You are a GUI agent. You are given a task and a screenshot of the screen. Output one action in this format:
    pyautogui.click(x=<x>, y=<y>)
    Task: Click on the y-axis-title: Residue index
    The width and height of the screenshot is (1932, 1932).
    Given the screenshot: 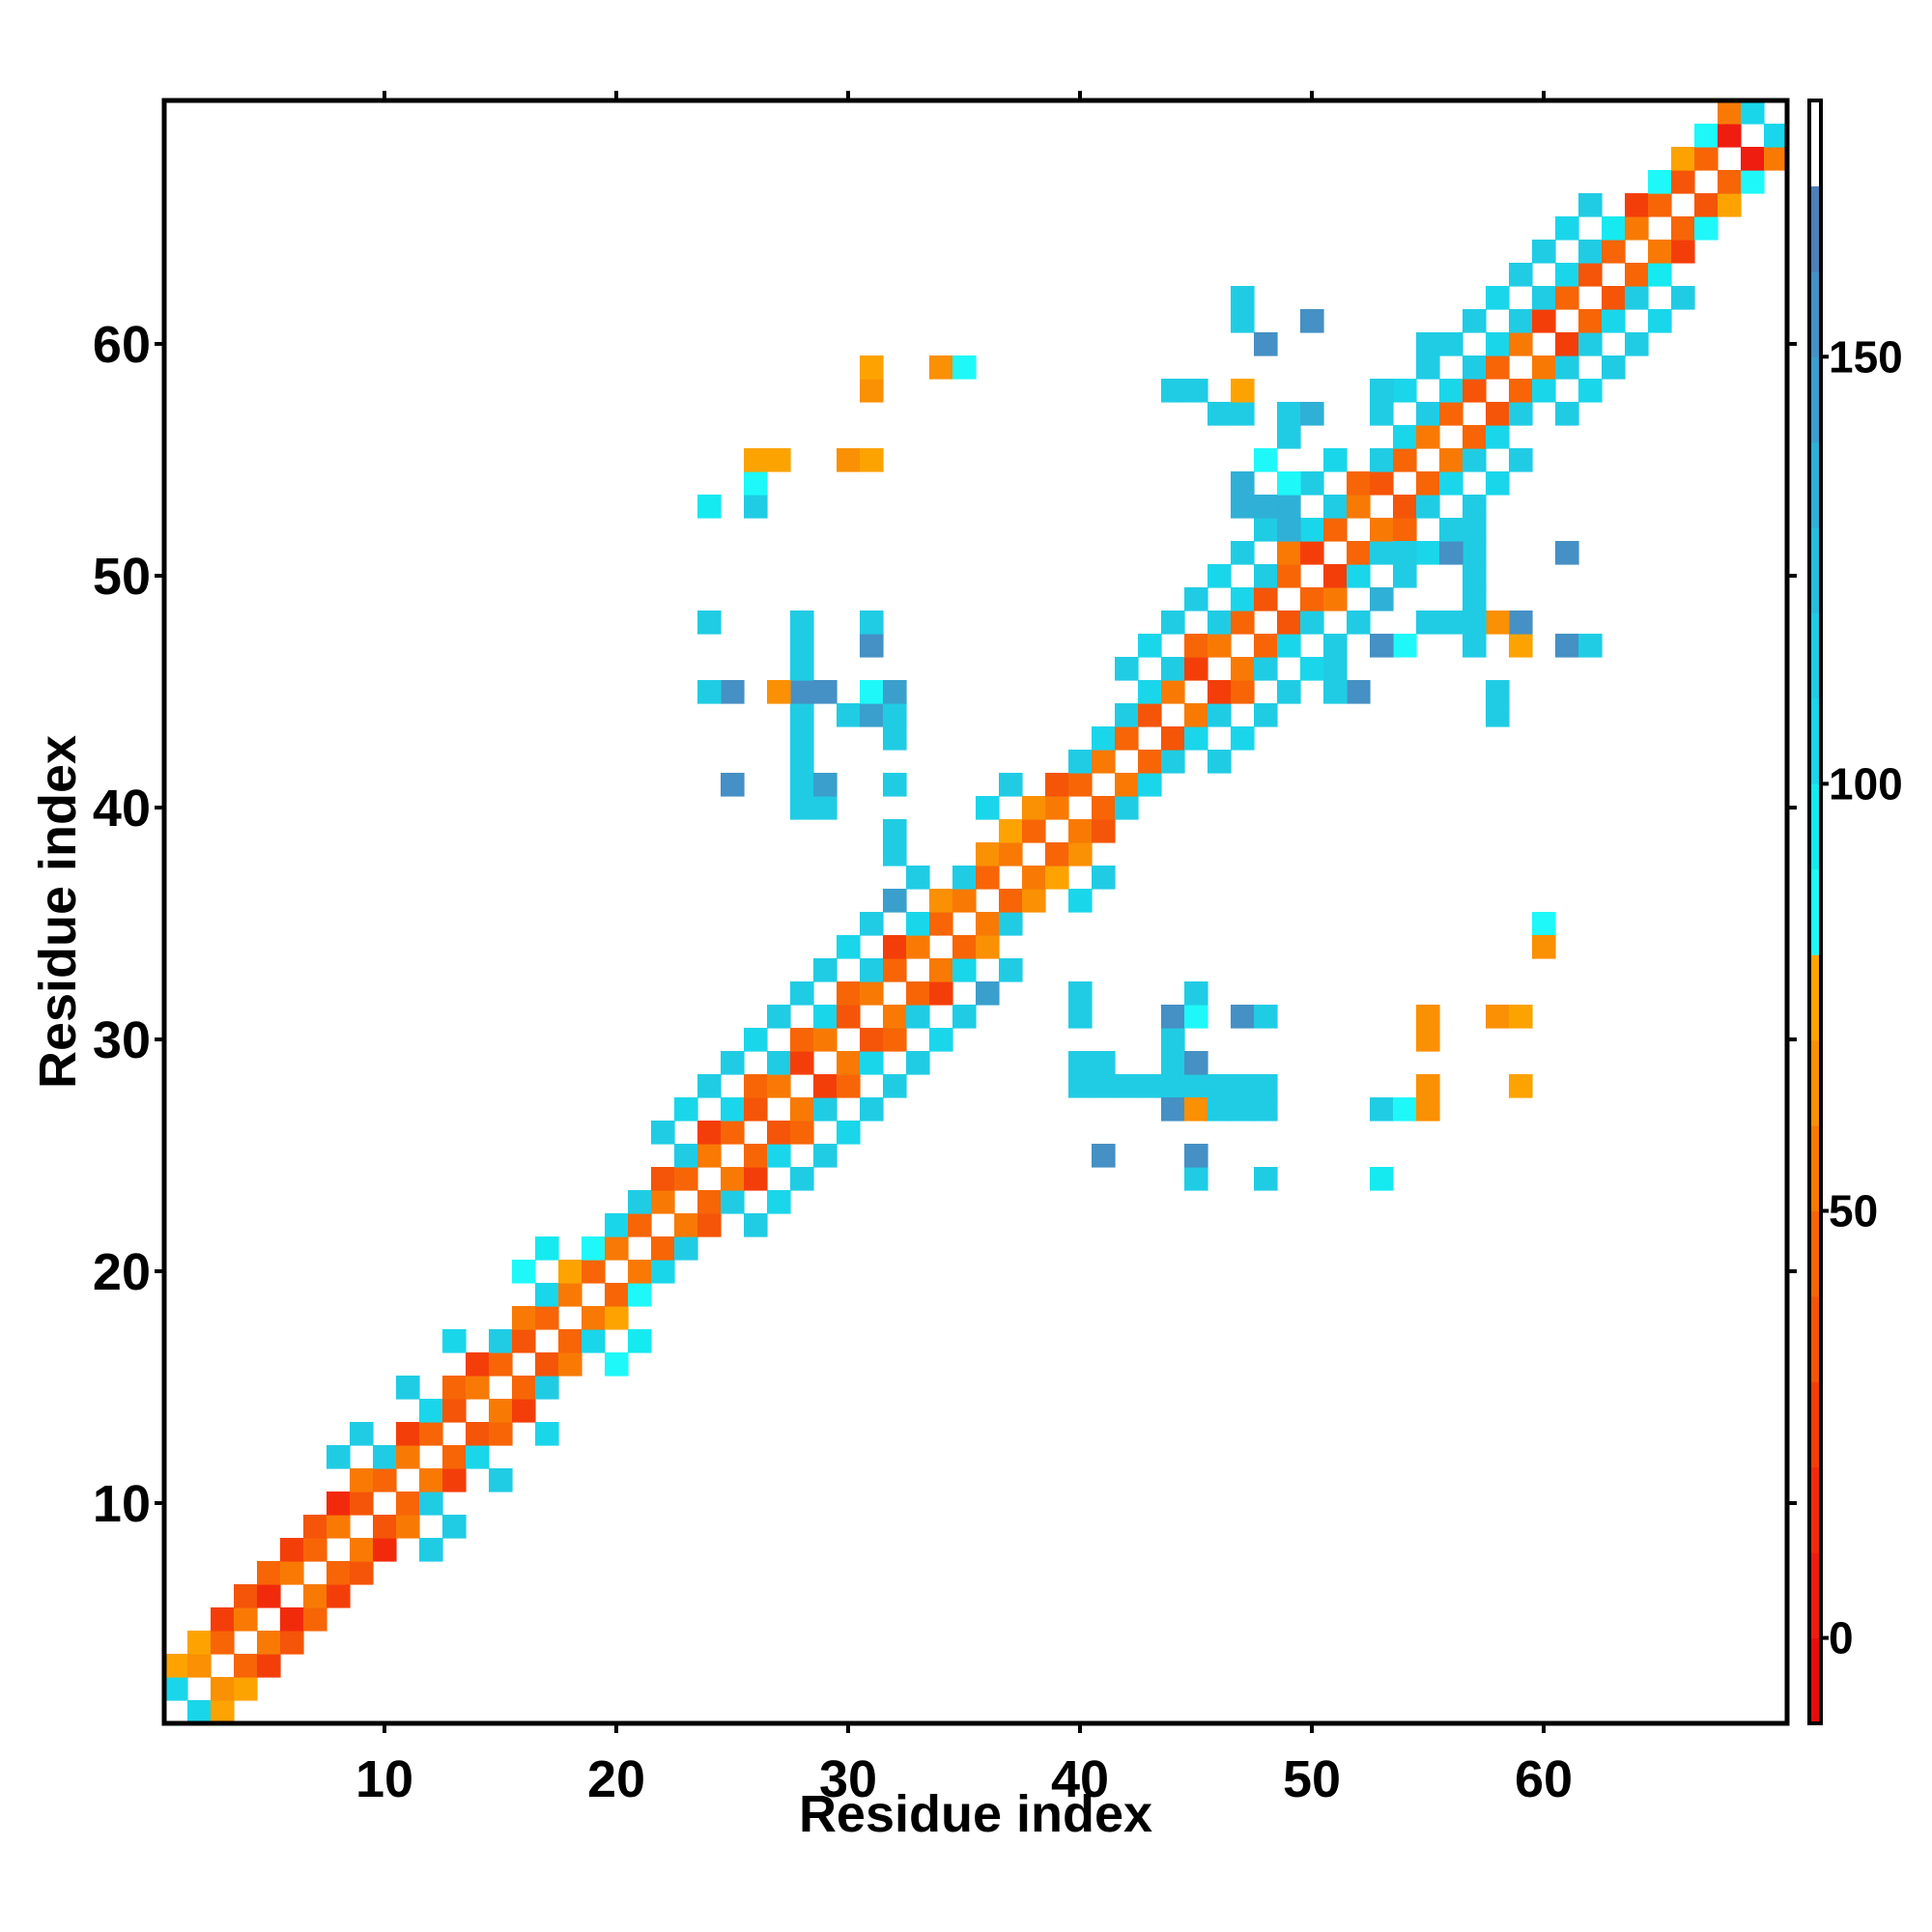 What is the action you would take?
    pyautogui.click(x=58, y=912)
    